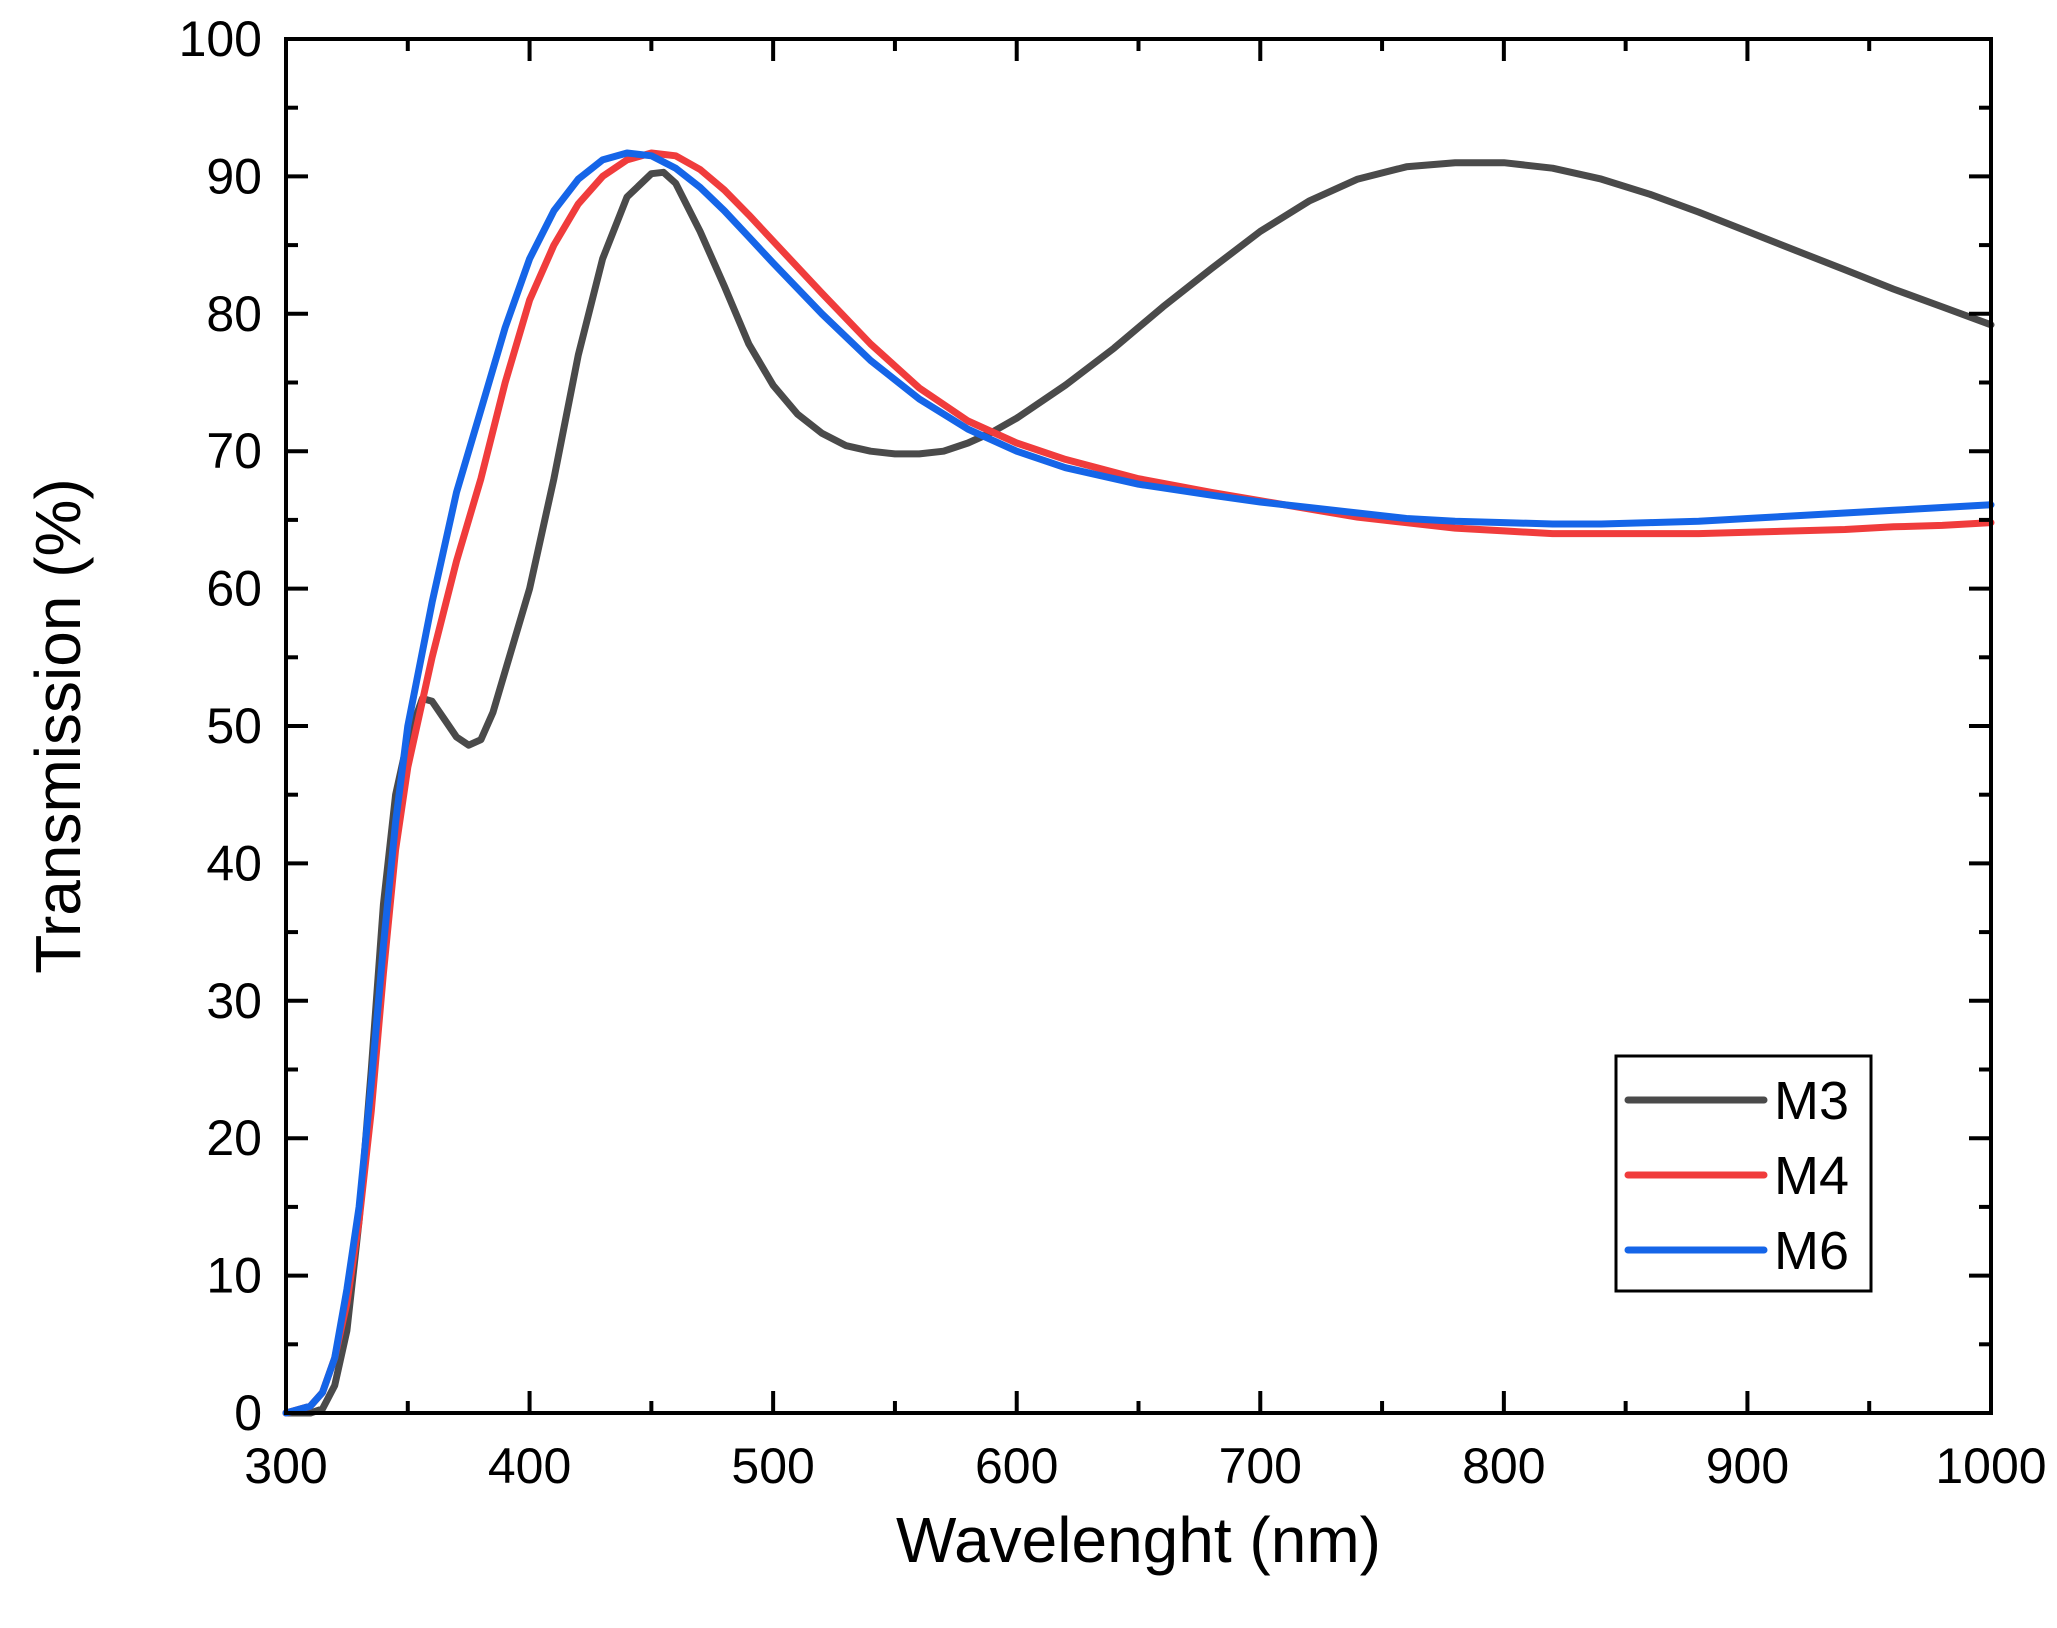  What do you see at coordinates (234, 1138) in the screenshot?
I see `y-tick-label: 20` at bounding box center [234, 1138].